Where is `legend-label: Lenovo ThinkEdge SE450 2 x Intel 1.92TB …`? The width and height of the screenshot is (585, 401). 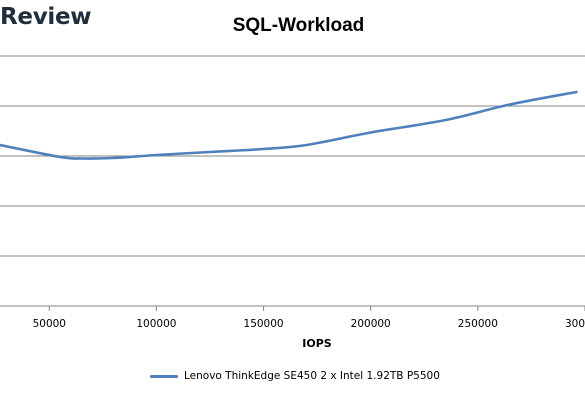
legend-label: Lenovo ThinkEdge SE450 2 x Intel 1.92TB … is located at coordinates (312, 376).